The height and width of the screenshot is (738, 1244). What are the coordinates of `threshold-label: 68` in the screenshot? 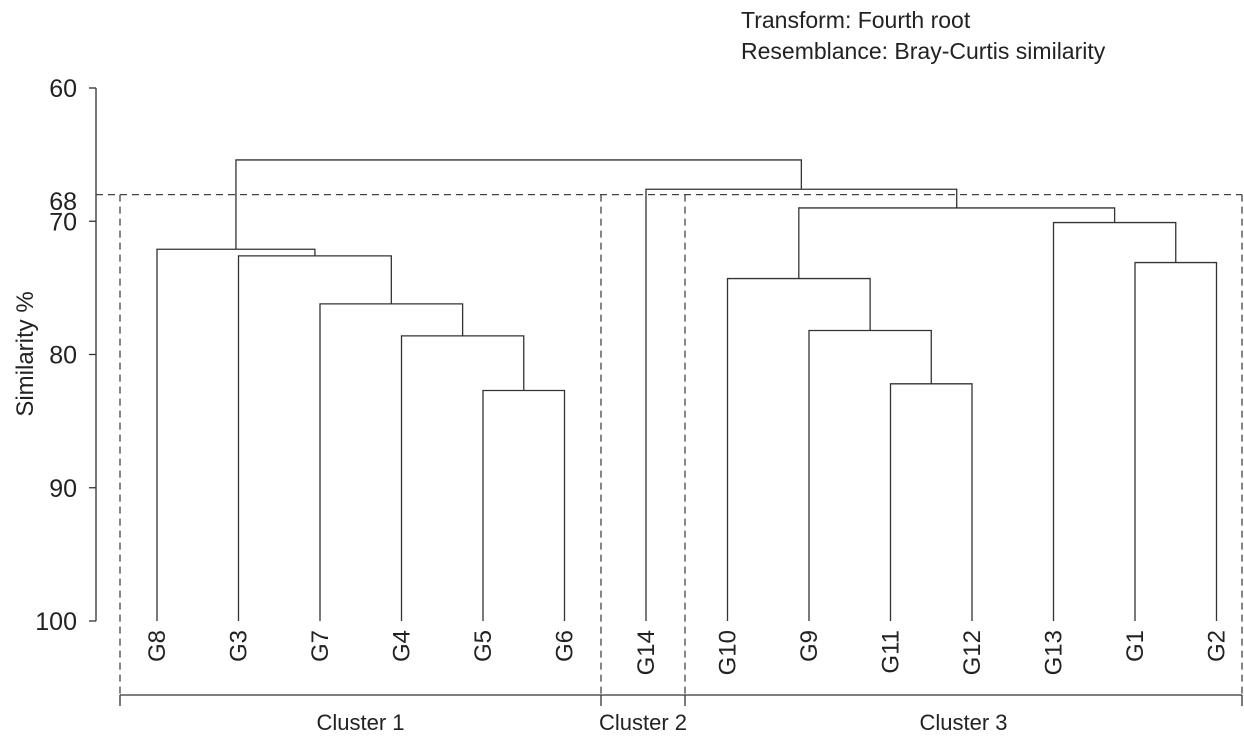 It's located at (63, 202).